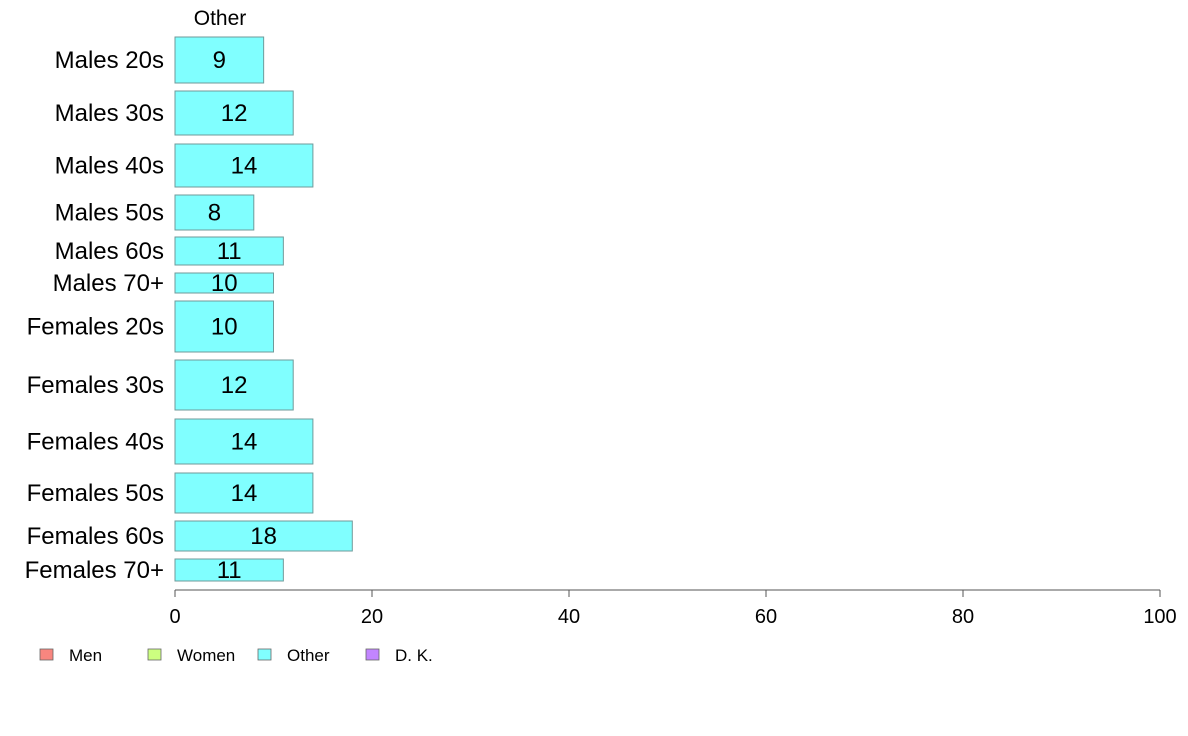 The height and width of the screenshot is (736, 1188). What do you see at coordinates (236, 655) in the screenshot?
I see `legend: Men Women Other D. K.` at bounding box center [236, 655].